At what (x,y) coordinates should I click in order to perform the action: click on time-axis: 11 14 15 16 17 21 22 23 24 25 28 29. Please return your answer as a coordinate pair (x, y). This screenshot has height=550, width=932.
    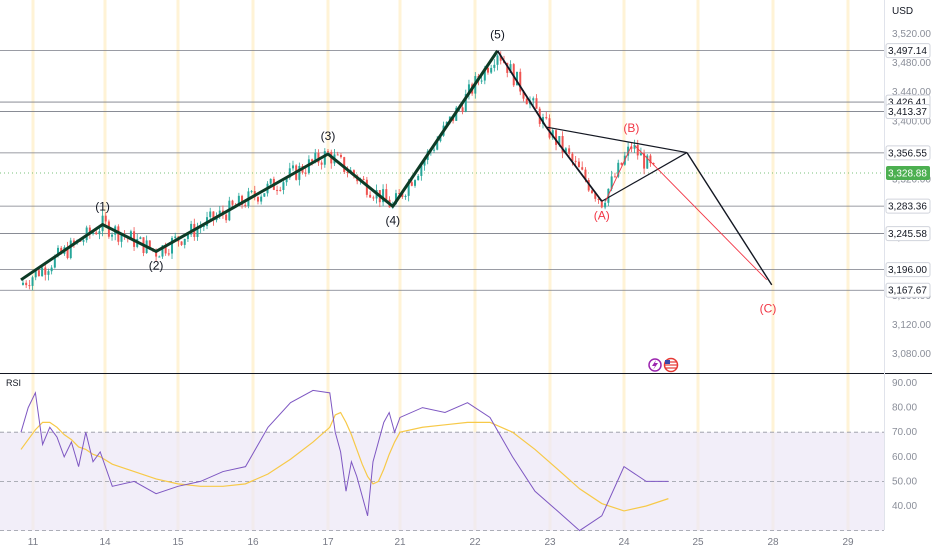
    Looking at the image, I should click on (441, 542).